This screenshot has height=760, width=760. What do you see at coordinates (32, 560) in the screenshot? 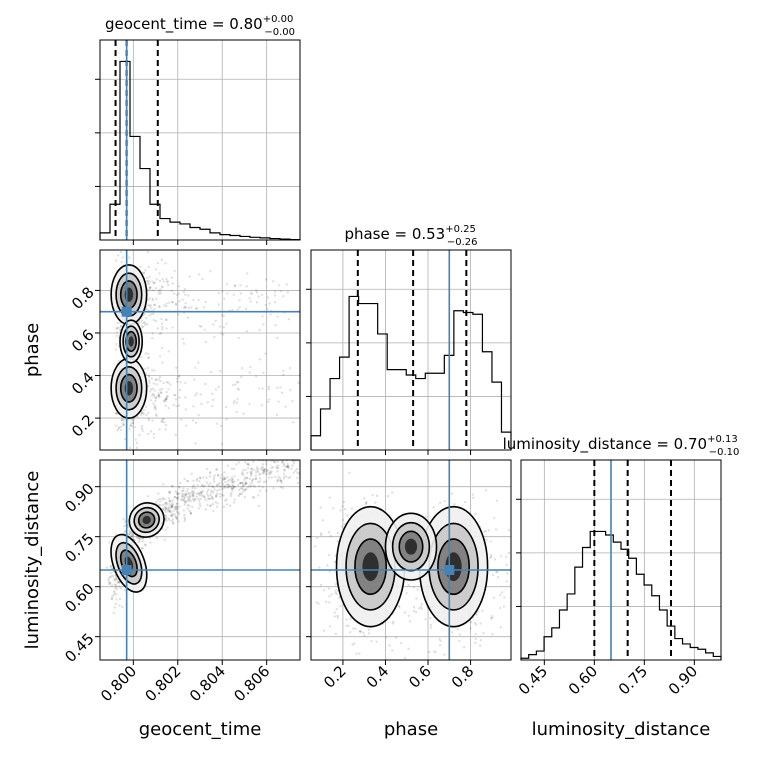
I see `y-axis-label-luminosity_distance: luminosity_distance` at bounding box center [32, 560].